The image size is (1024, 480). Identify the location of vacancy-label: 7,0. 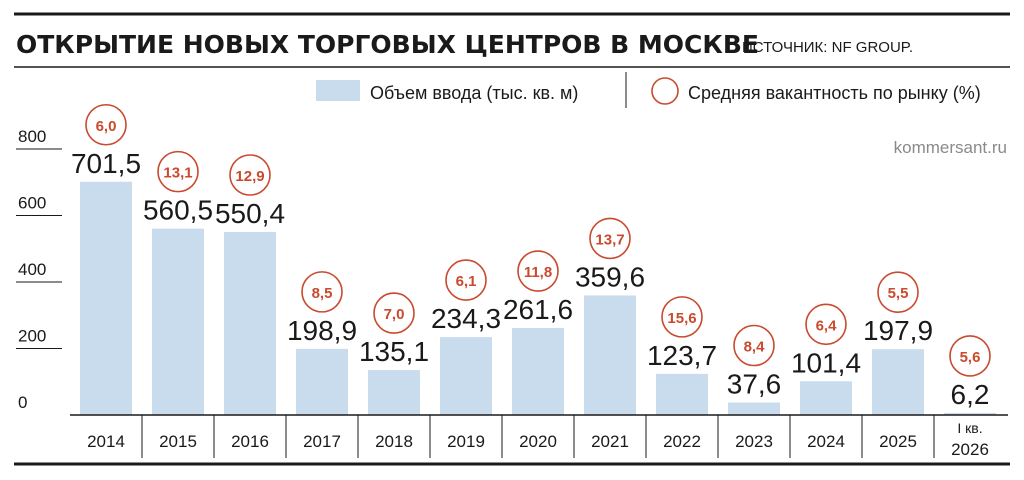
(394, 314).